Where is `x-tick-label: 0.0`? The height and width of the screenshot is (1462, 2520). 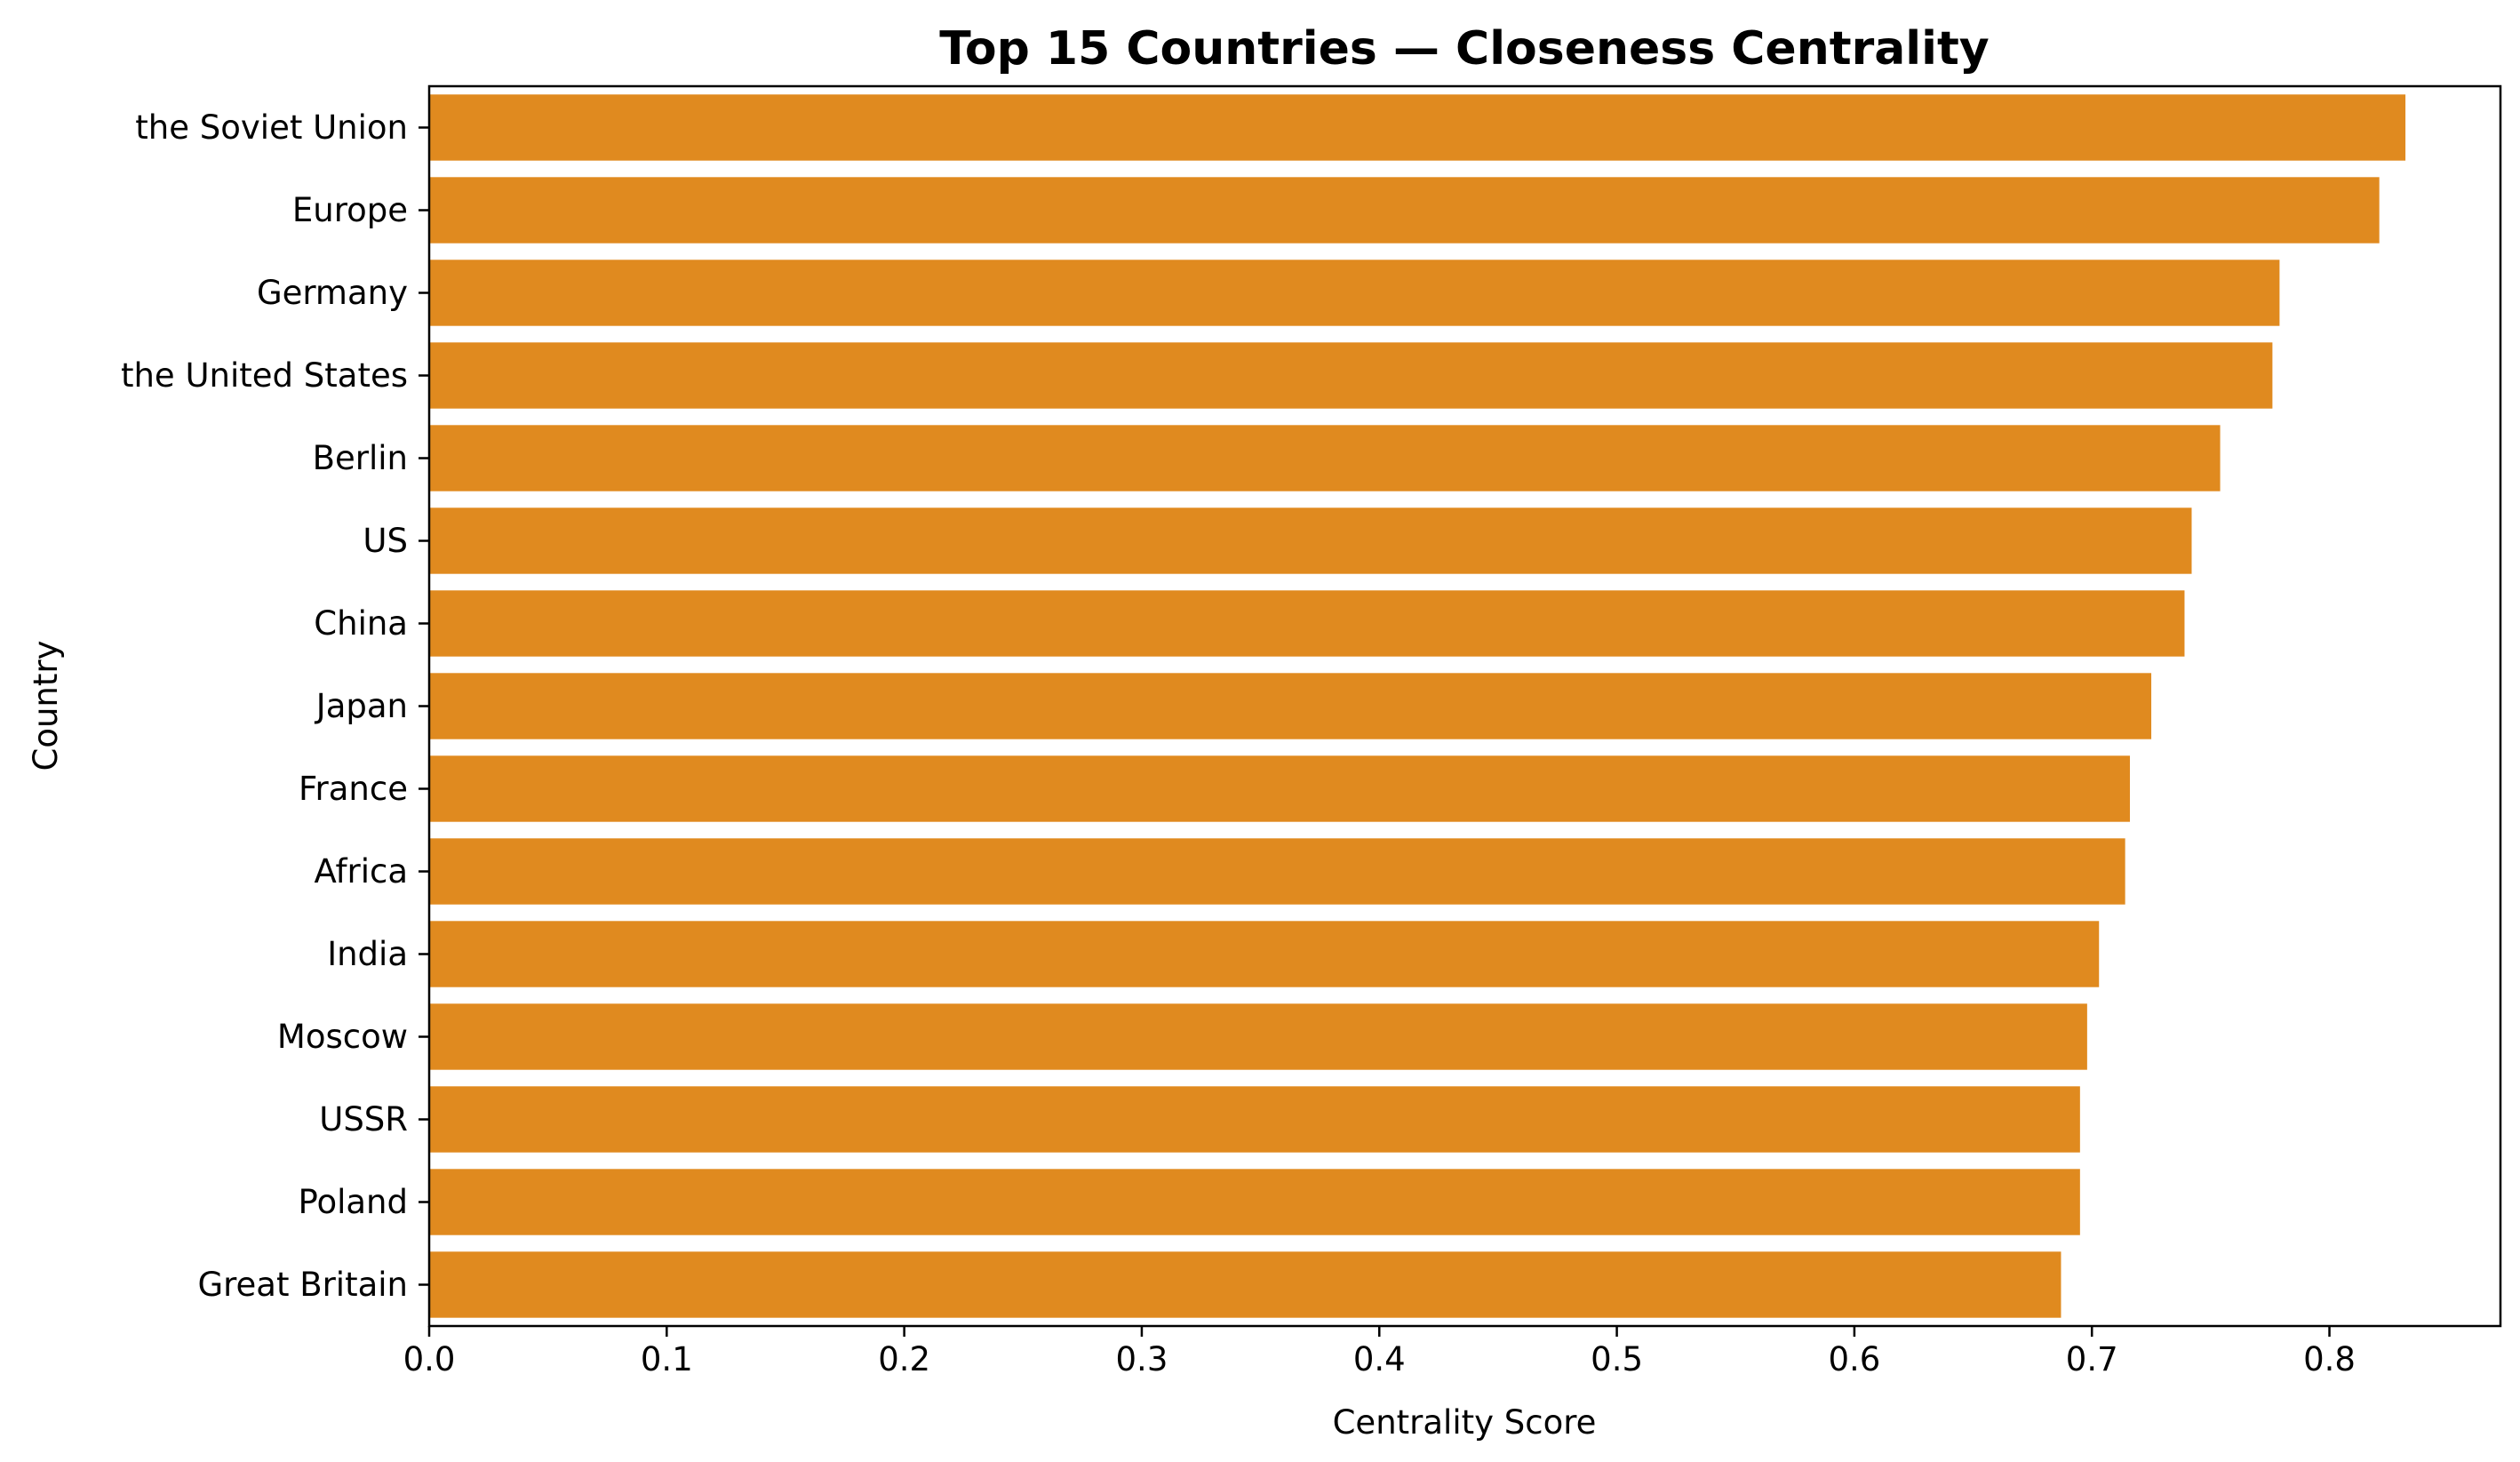 x-tick-label: 0.0 is located at coordinates (429, 1359).